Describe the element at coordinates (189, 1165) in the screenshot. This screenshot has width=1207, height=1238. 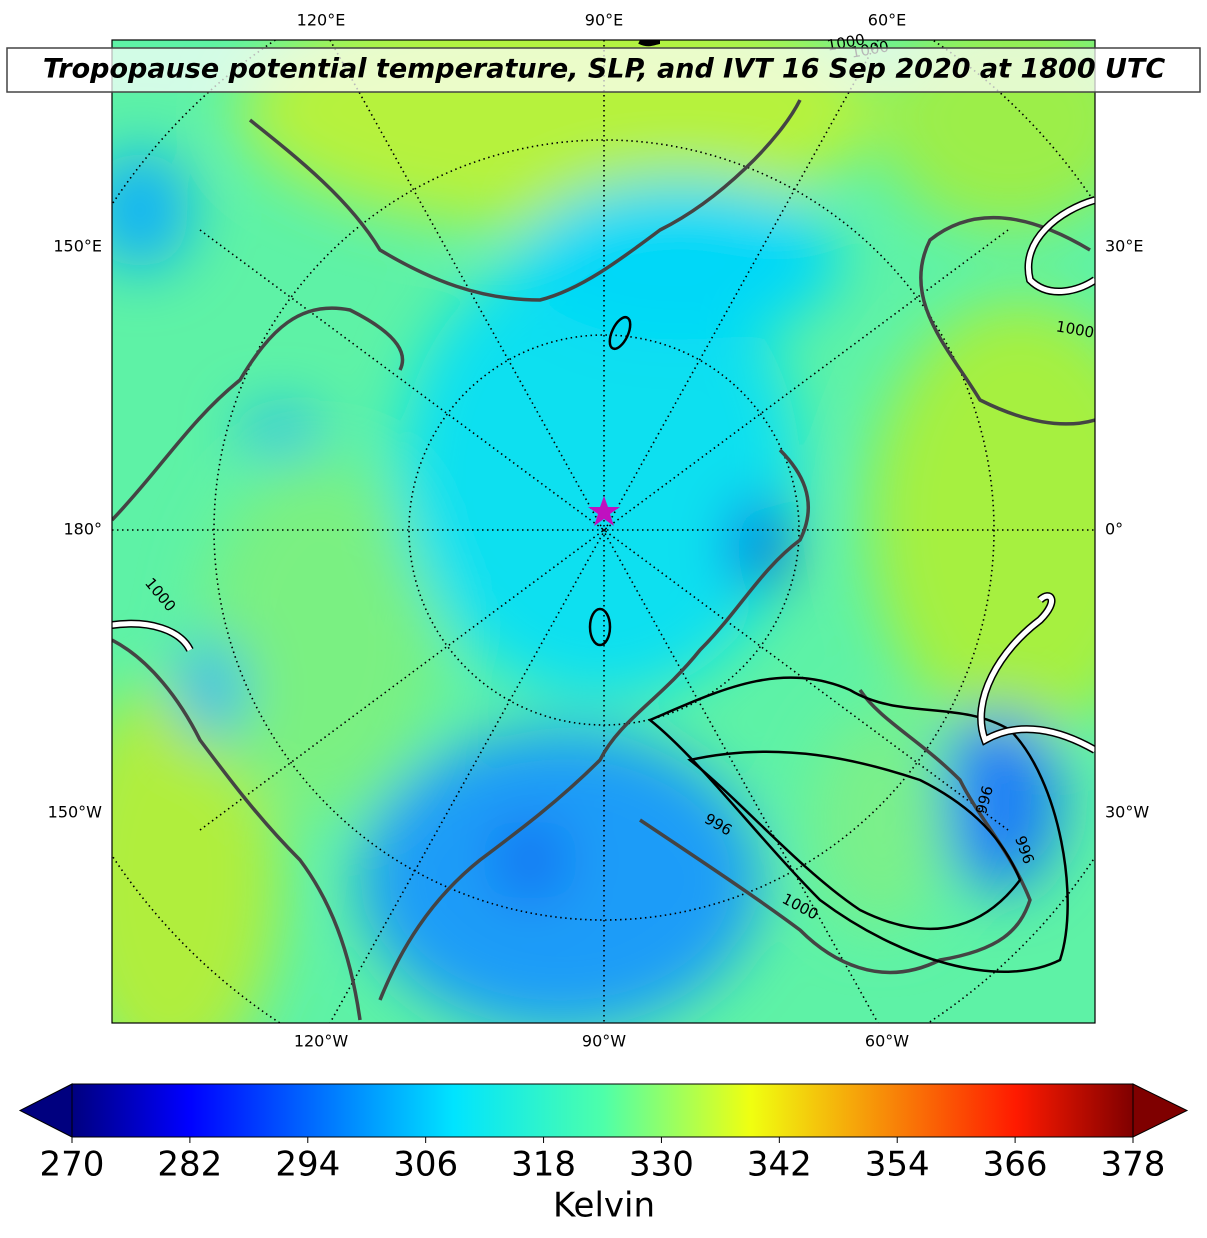
I see `colorbar-tick-label: 282` at that location.